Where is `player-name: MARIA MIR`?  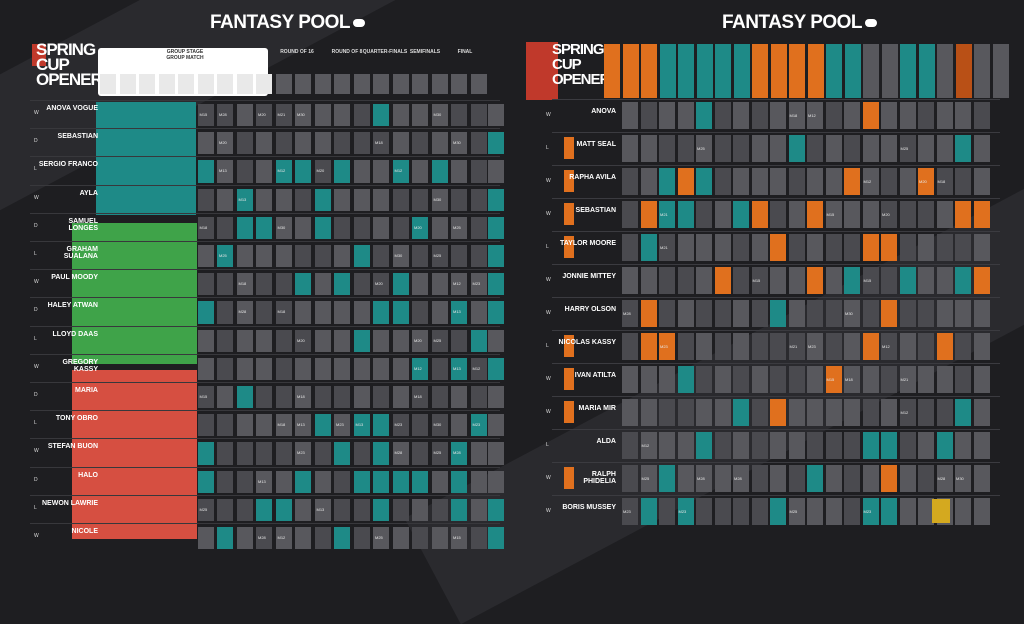 player-name: MARIA MIR is located at coordinates (597, 408).